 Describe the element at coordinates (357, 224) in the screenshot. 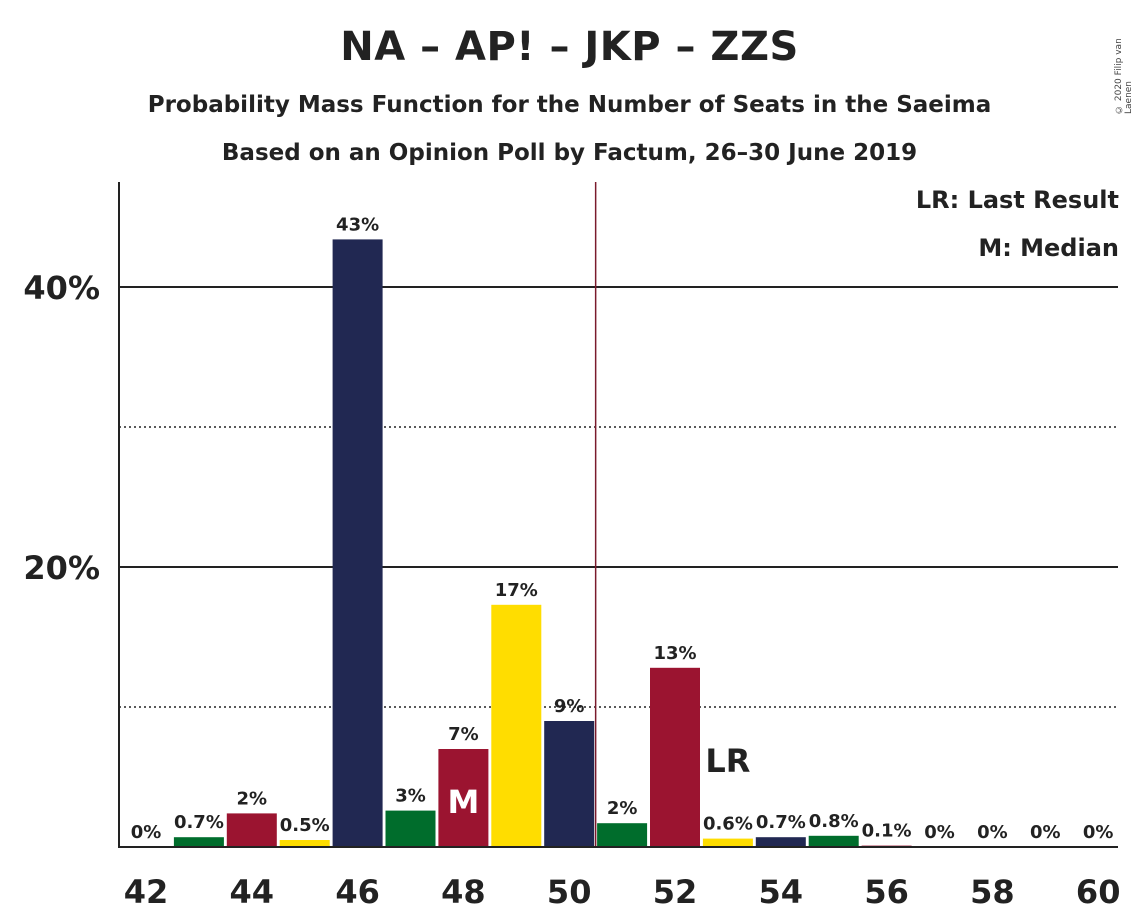

I see `bar-value-label: 43%` at that location.